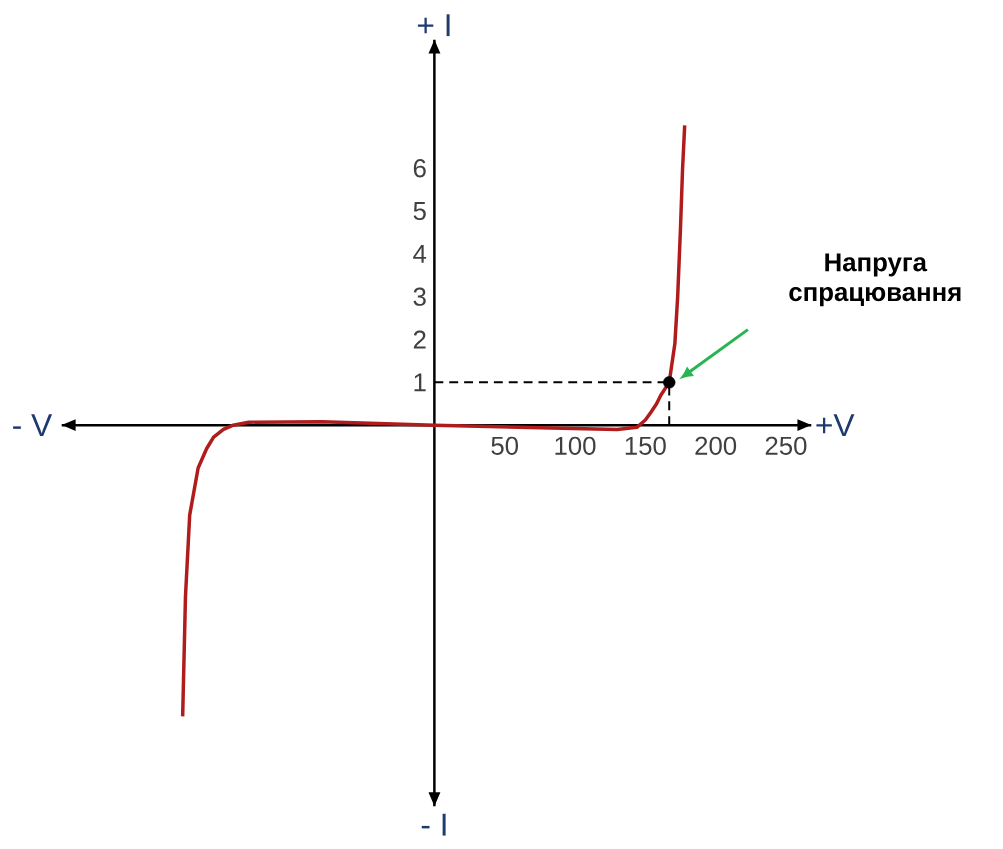 The height and width of the screenshot is (849, 1003). I want to click on annotation: Напруга спрацювання, so click(875, 280).